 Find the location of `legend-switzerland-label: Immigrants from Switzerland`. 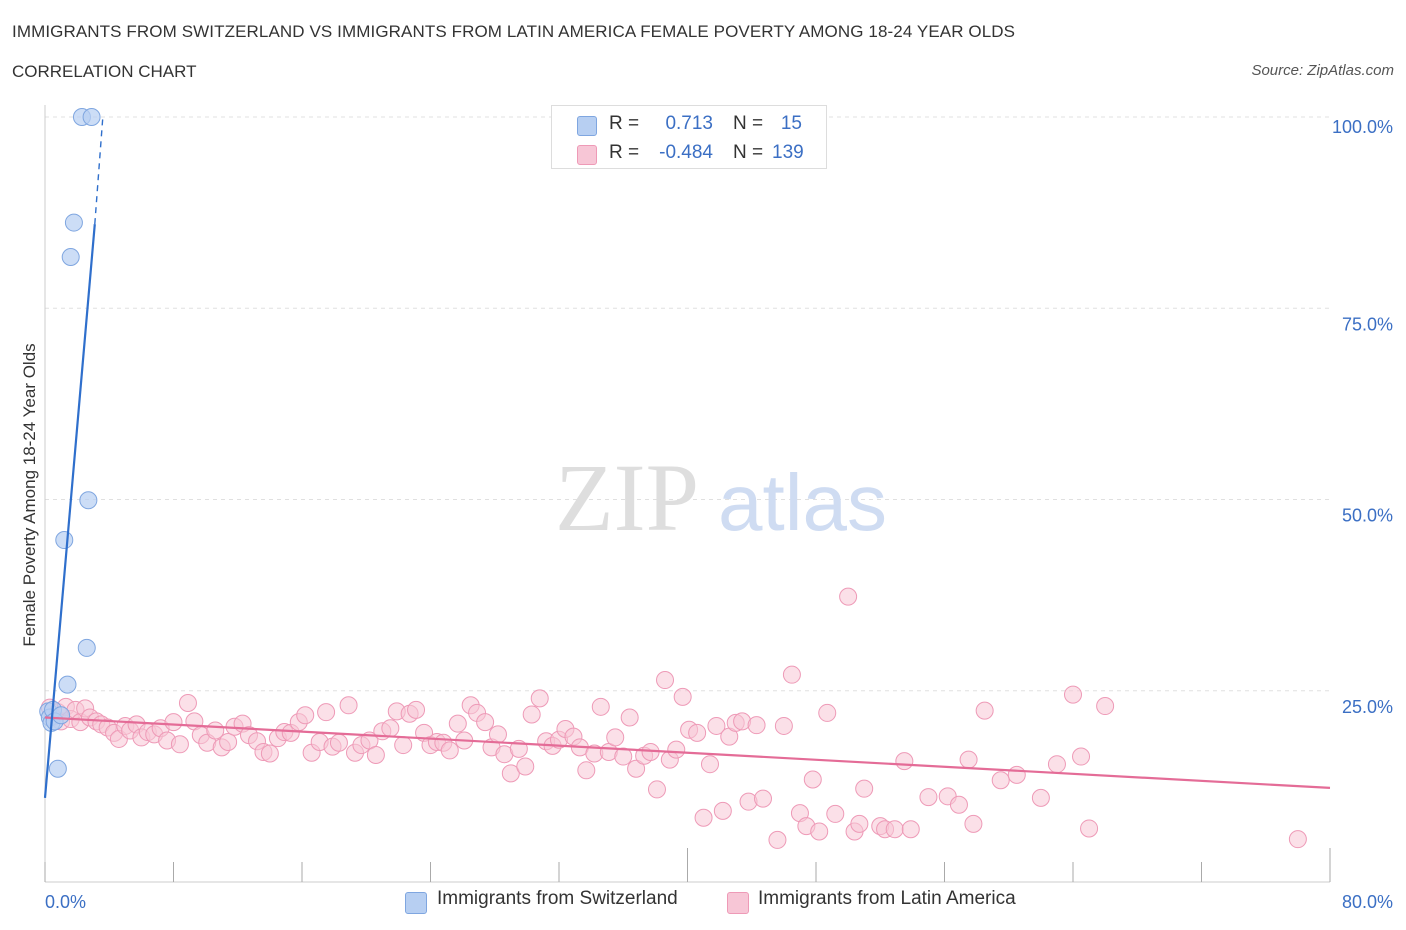

legend-switzerland-label: Immigrants from Switzerland is located at coordinates (557, 898).